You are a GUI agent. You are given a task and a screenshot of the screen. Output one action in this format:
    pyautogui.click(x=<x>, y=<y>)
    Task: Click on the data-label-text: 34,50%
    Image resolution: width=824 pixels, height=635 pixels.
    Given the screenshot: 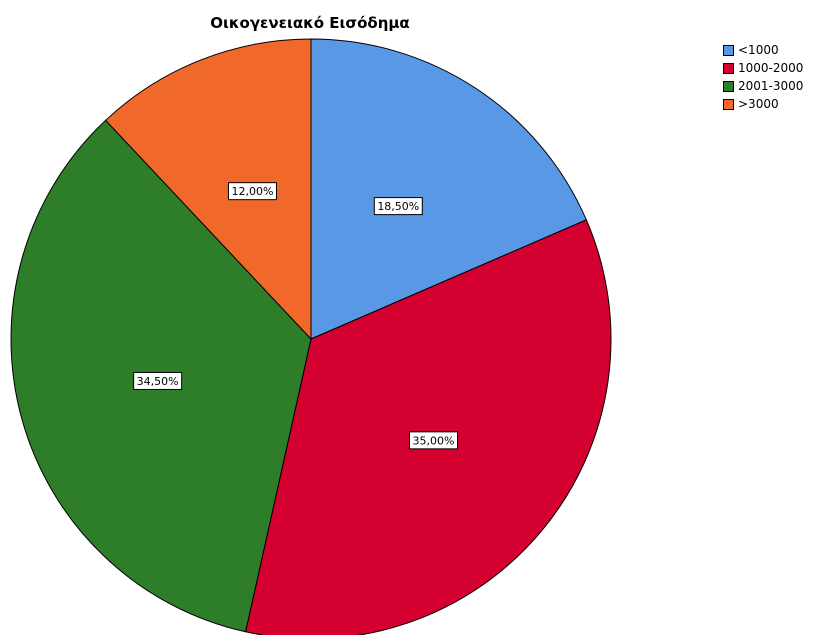 What is the action you would take?
    pyautogui.click(x=158, y=381)
    